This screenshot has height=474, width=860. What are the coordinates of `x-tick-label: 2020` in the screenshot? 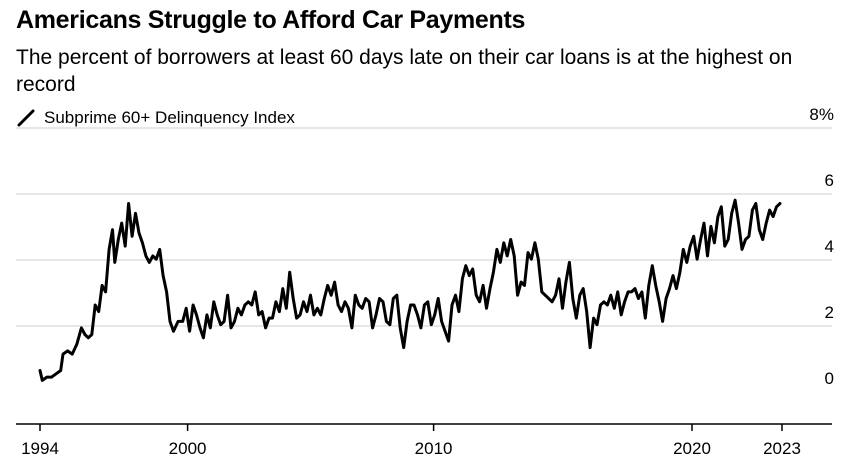 It's located at (692, 448).